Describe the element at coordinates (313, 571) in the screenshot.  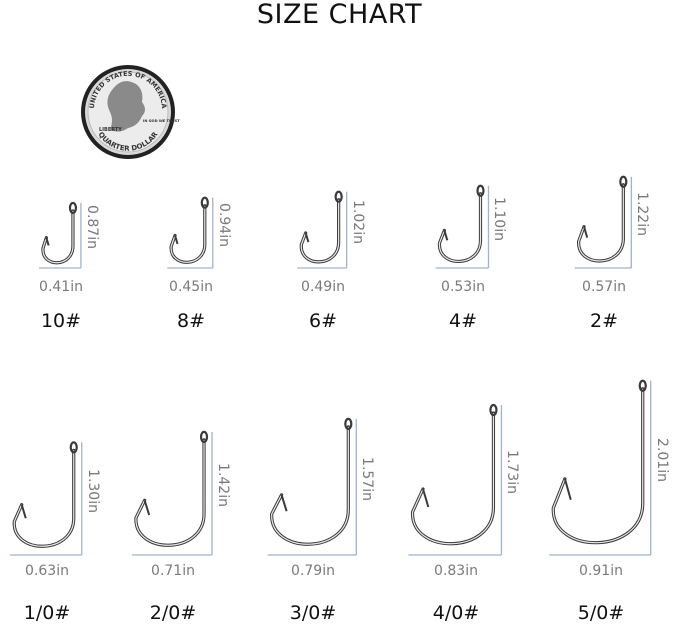
I see `width-label: 0.79in` at that location.